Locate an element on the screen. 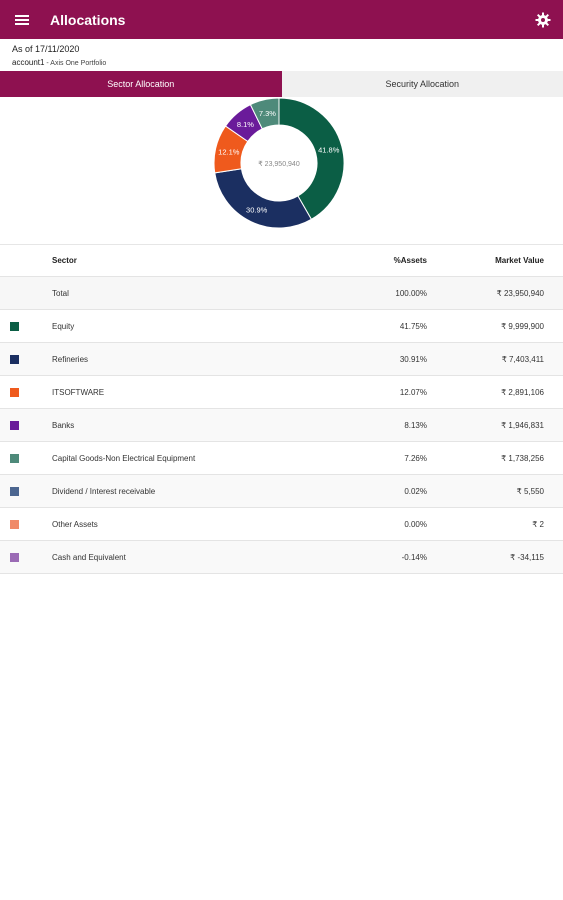 The height and width of the screenshot is (900, 563). slice-label: 12.1% is located at coordinates (229, 151).